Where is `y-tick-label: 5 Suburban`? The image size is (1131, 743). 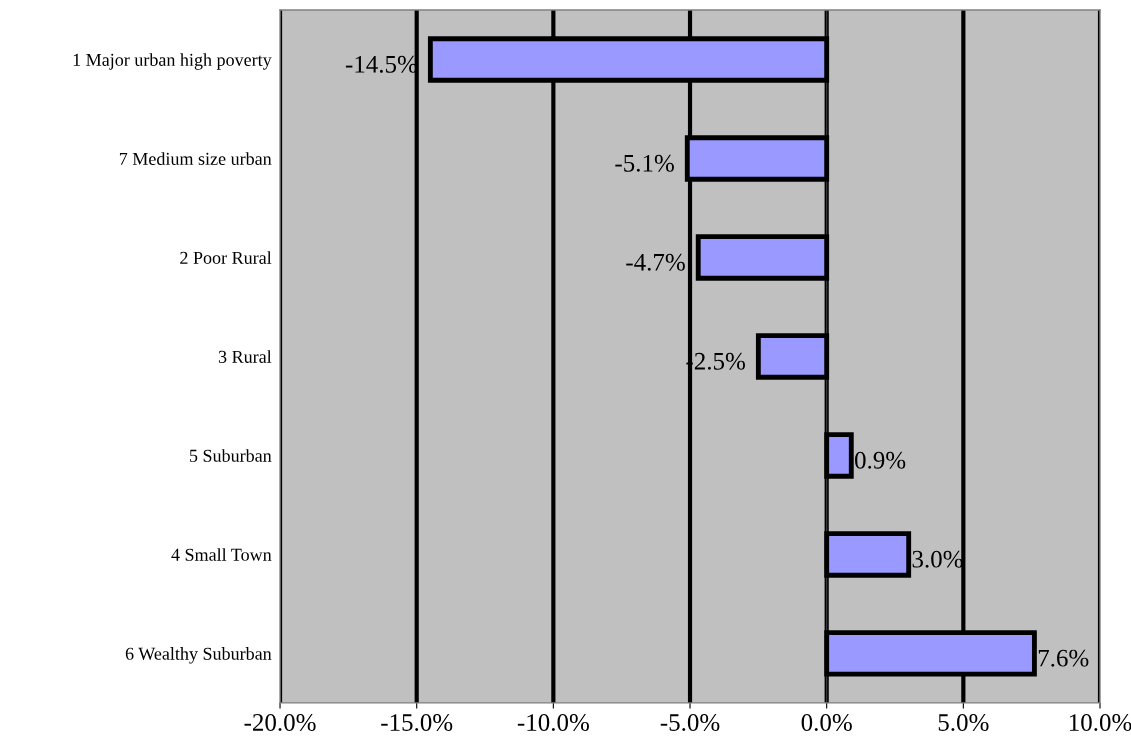
y-tick-label: 5 Suburban is located at coordinates (231, 455).